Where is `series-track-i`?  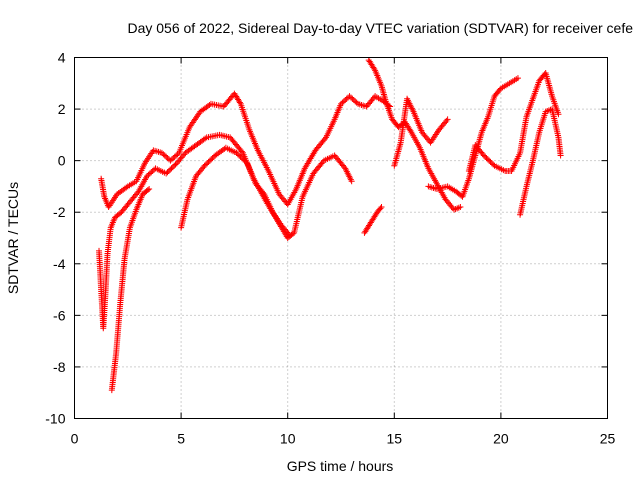
series-track-i is located at coordinates (540, 162).